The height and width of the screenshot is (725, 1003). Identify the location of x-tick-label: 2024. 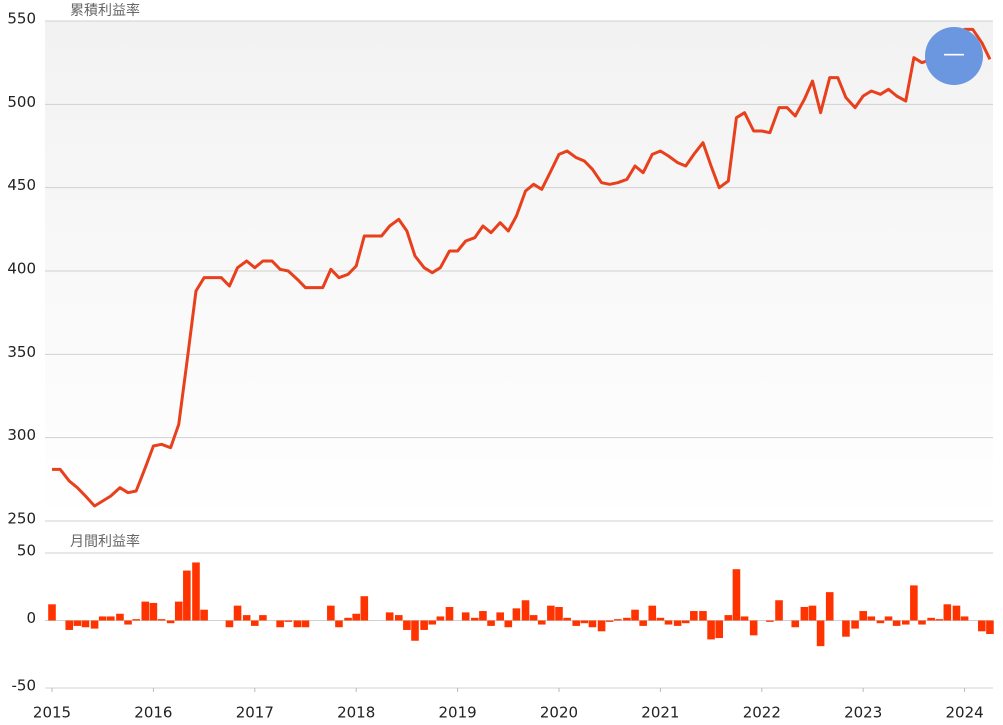
(964, 713).